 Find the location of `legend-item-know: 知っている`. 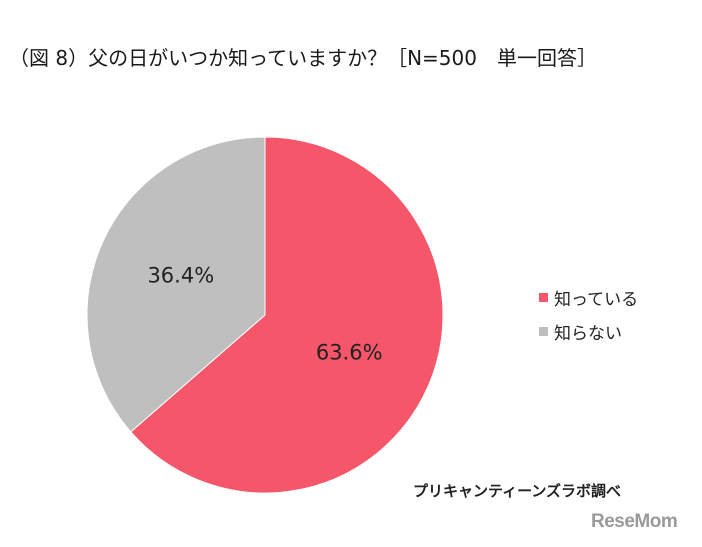

legend-item-know: 知っている is located at coordinates (589, 297).